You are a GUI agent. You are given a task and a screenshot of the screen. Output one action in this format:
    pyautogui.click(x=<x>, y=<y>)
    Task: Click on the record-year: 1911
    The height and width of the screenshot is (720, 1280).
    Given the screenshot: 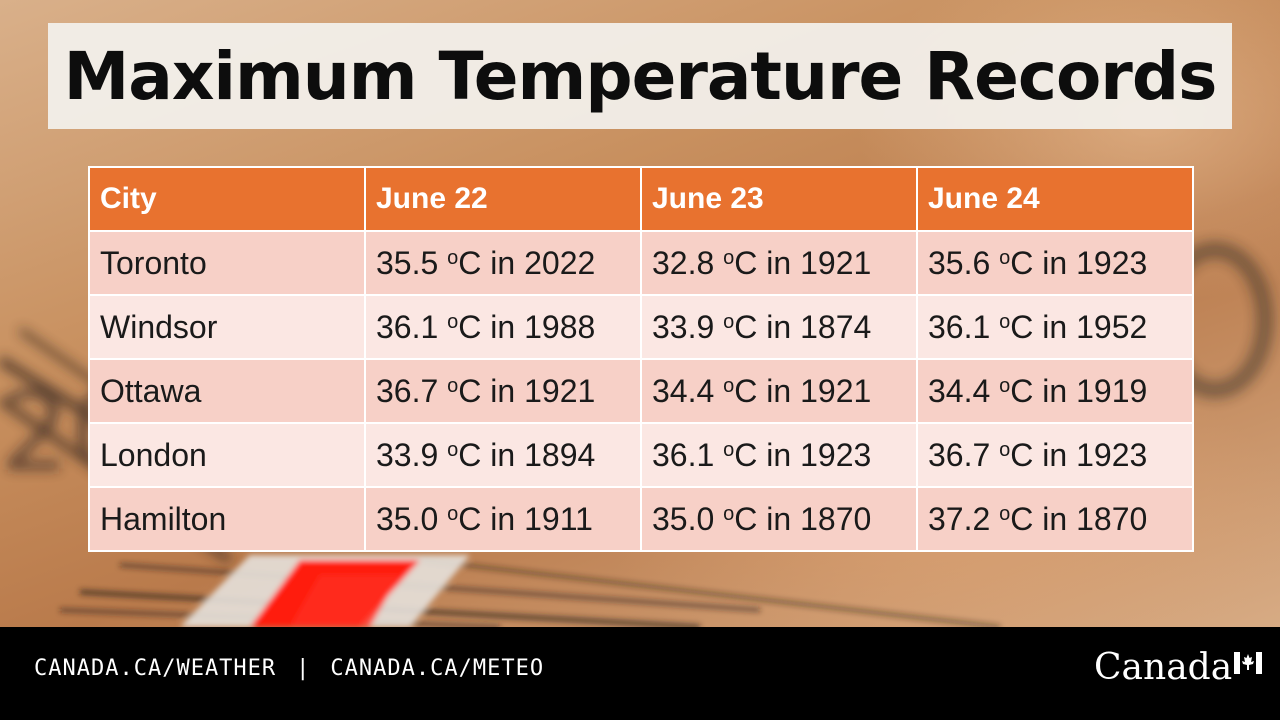 What is the action you would take?
    pyautogui.click(x=558, y=518)
    